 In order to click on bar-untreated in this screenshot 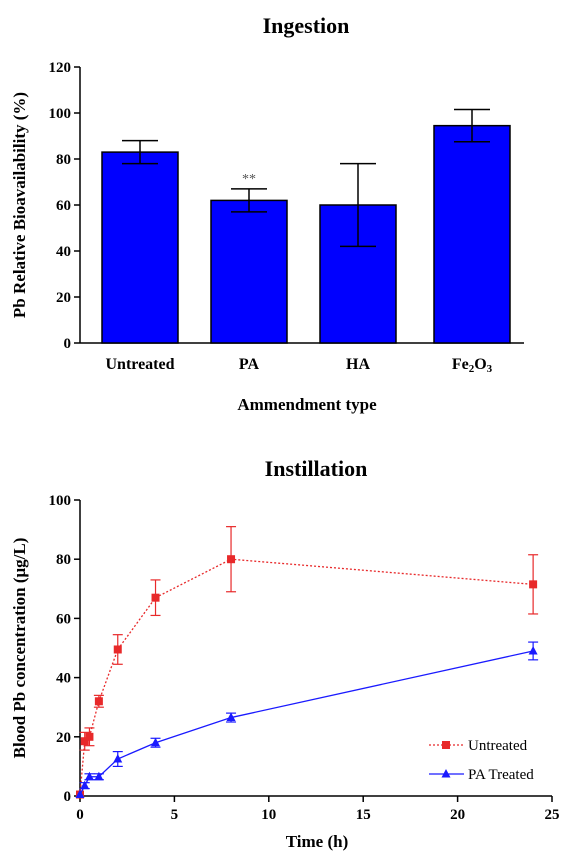, I will do `click(140, 247)`.